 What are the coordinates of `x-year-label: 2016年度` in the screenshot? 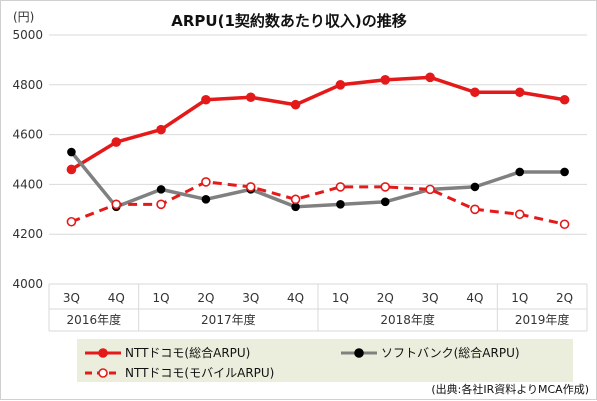 It's located at (94, 319).